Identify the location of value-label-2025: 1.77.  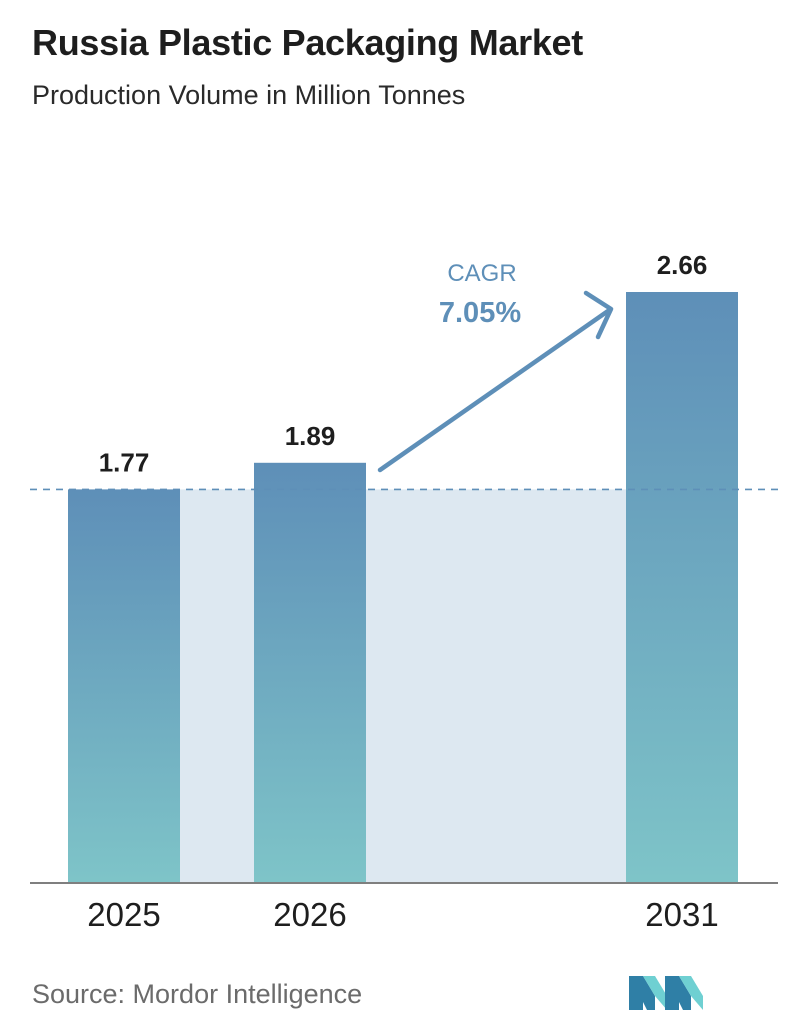
(124, 462).